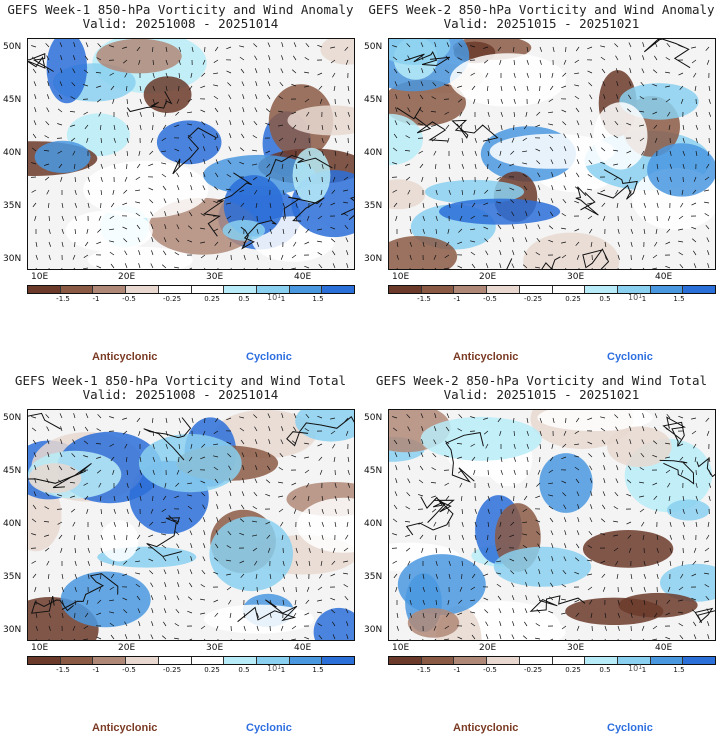 This screenshot has height=742, width=722. Describe the element at coordinates (12, 418) in the screenshot. I see `y-tick-label: 50N` at that location.